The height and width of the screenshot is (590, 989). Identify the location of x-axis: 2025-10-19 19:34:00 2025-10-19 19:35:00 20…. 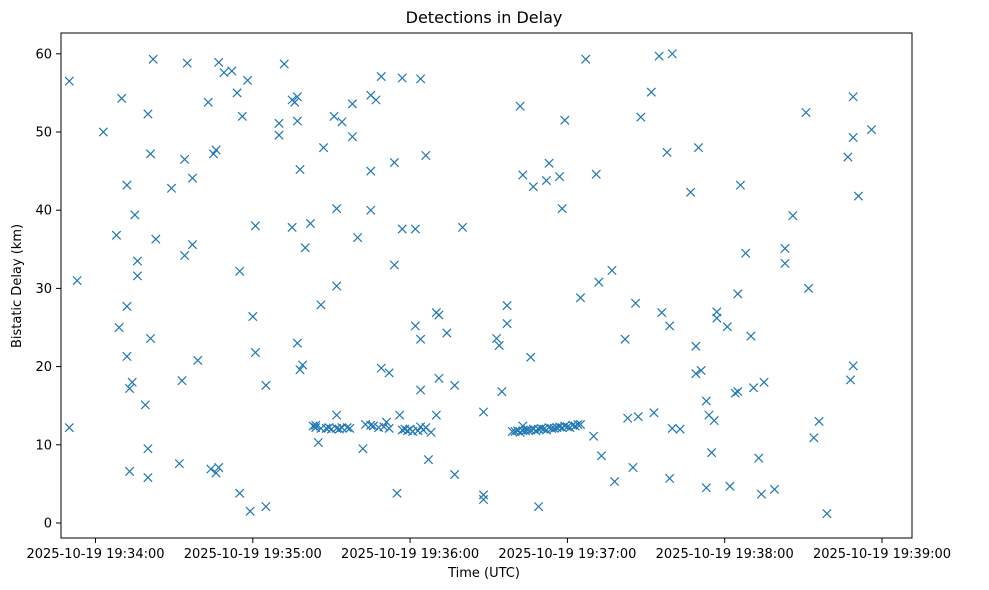
(488, 550).